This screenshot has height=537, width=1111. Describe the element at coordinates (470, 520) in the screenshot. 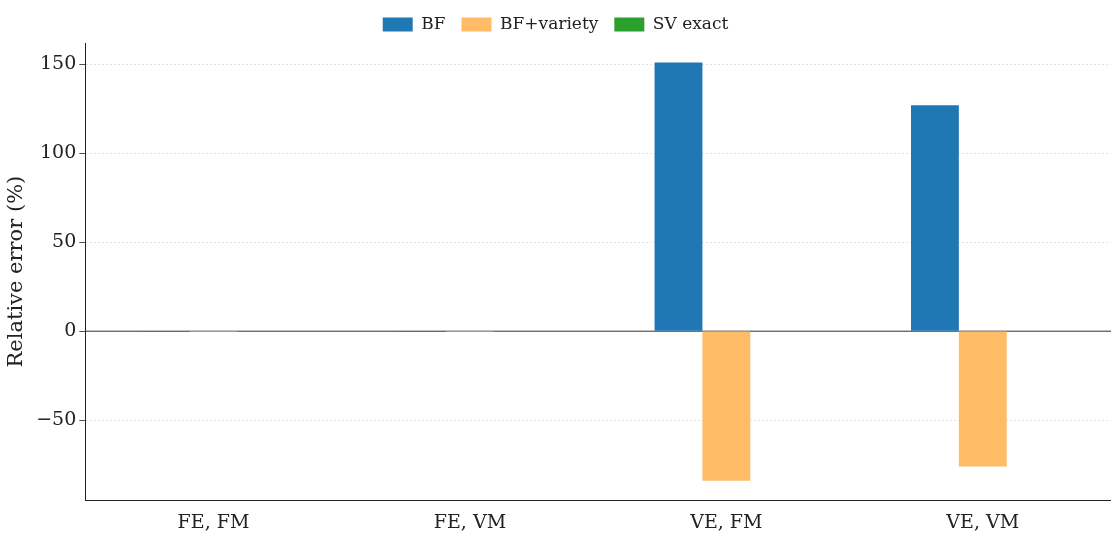

I see `x-tick-label: FE, VM` at that location.